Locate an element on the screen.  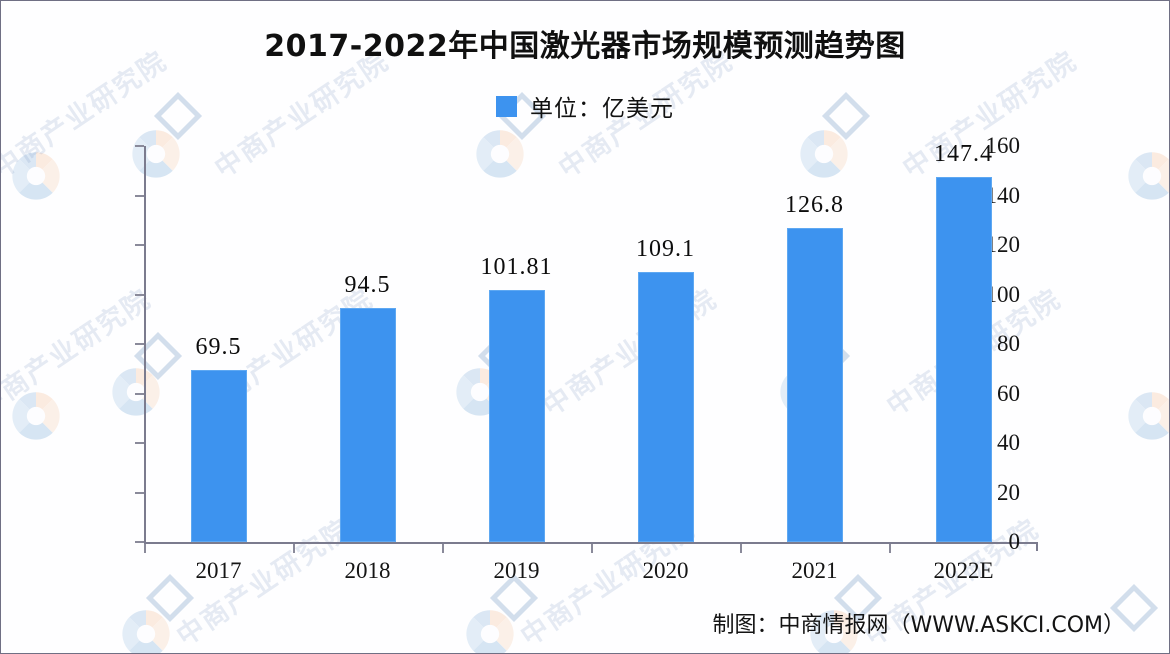
y-axis-tick-label: 160 is located at coordinates (1003, 145).